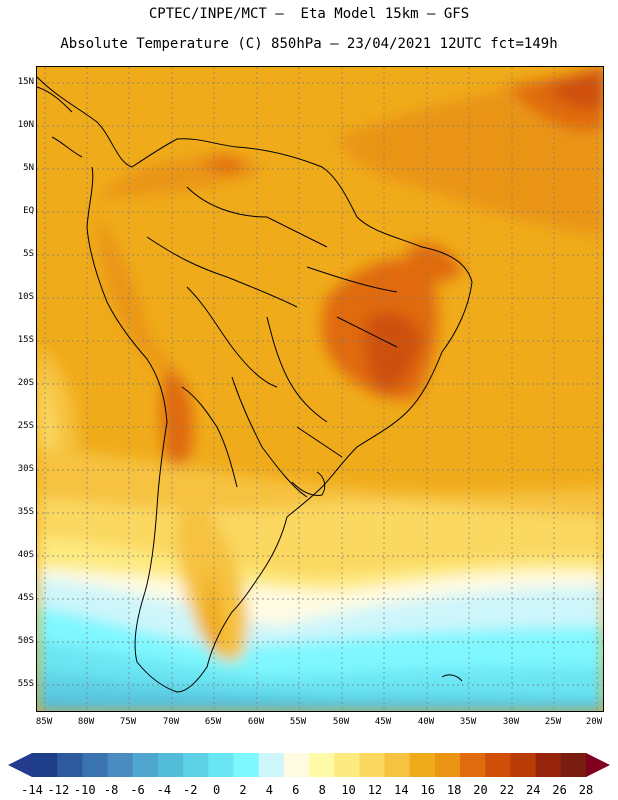 This screenshot has height=800, width=618. I want to click on lat-label-40s: 40S, so click(25, 555).